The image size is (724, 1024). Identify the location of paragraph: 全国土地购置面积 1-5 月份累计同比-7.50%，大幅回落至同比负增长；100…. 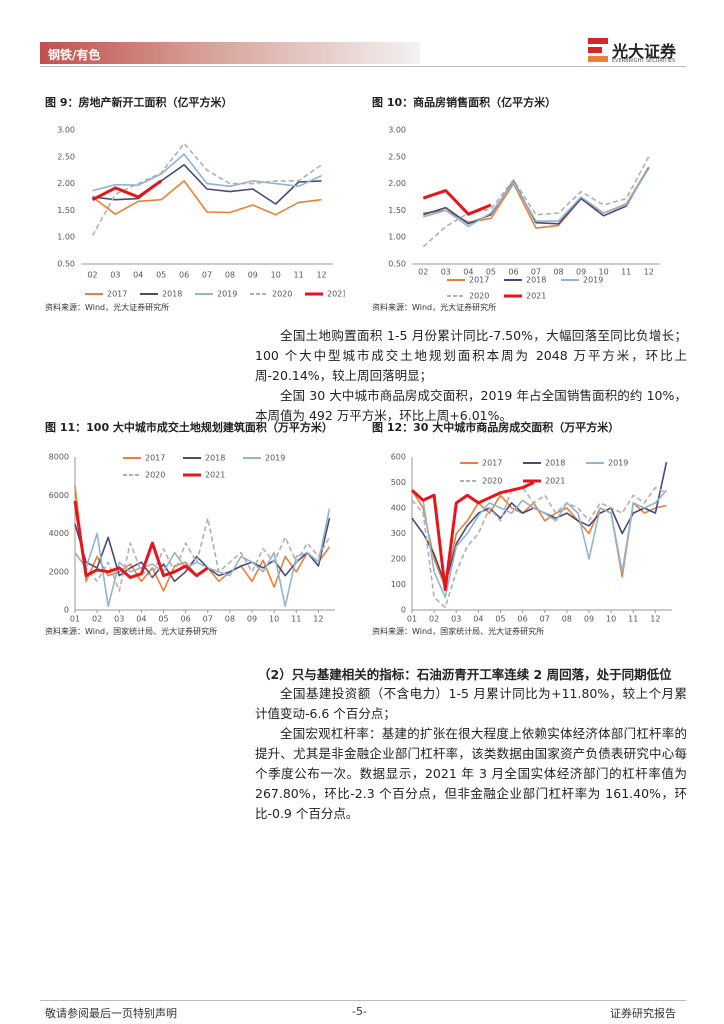
(471, 355).